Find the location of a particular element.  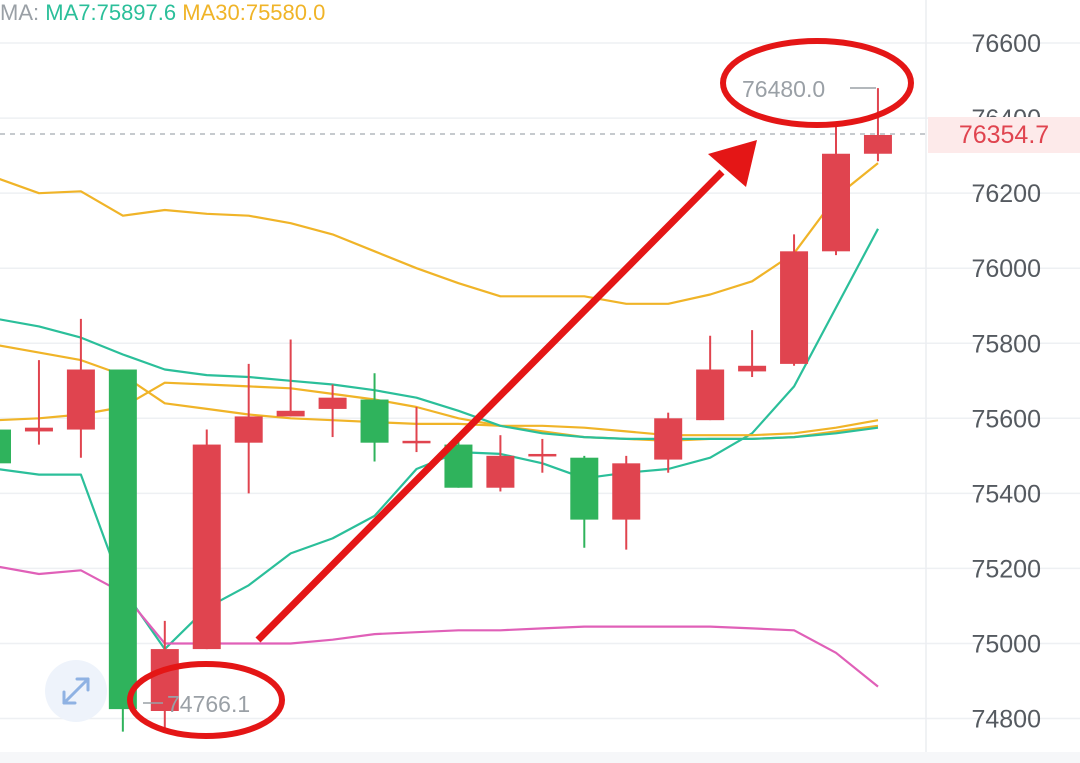

y-tick-label: 76000 is located at coordinates (1006, 269).